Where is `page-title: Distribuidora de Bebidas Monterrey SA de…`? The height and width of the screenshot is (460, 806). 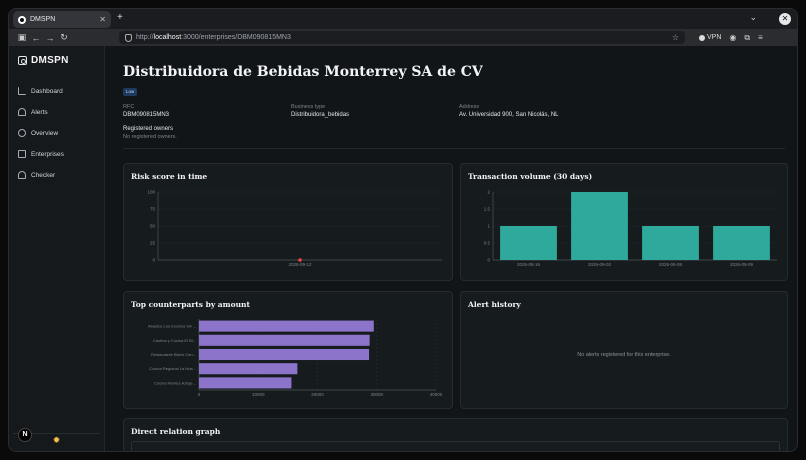
page-title: Distribuidora de Bebidas Monterrey SA de… is located at coordinates (303, 72).